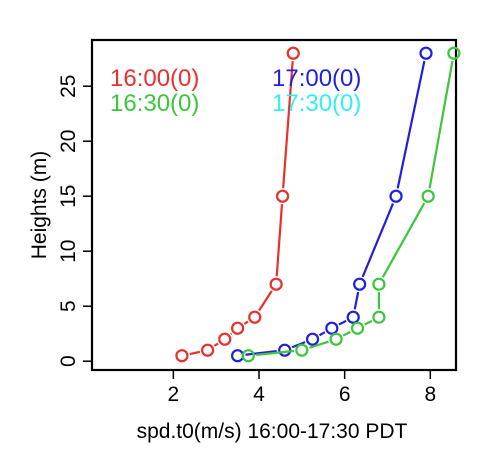 The width and height of the screenshot is (490, 473). What do you see at coordinates (74, 221) in the screenshot?
I see `y-axis: 0 5 10 15 20 25` at bounding box center [74, 221].